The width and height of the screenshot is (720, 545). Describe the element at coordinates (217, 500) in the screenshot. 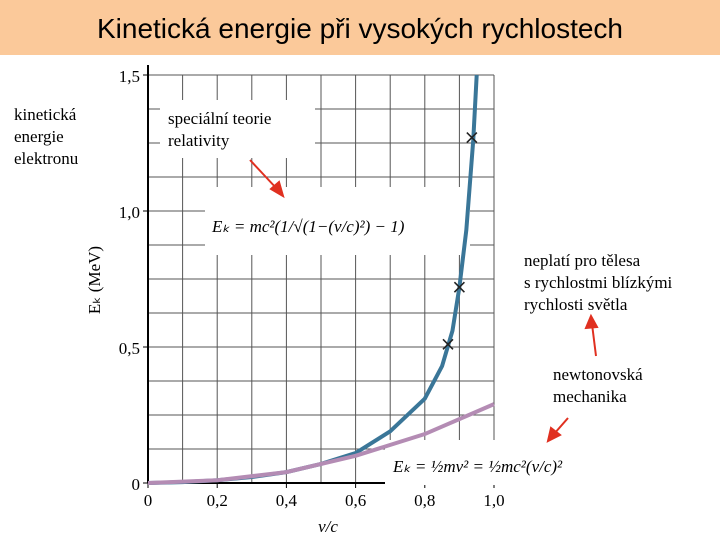

I see `x-tick-label: 0,2` at that location.